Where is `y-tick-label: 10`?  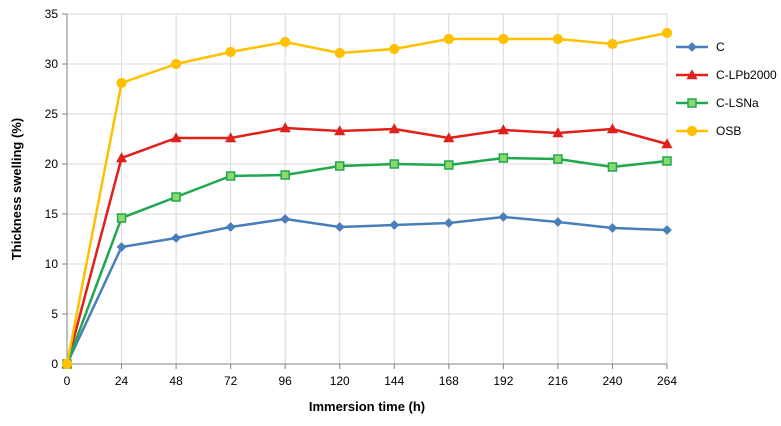 y-tick-label: 10 is located at coordinates (52, 264).